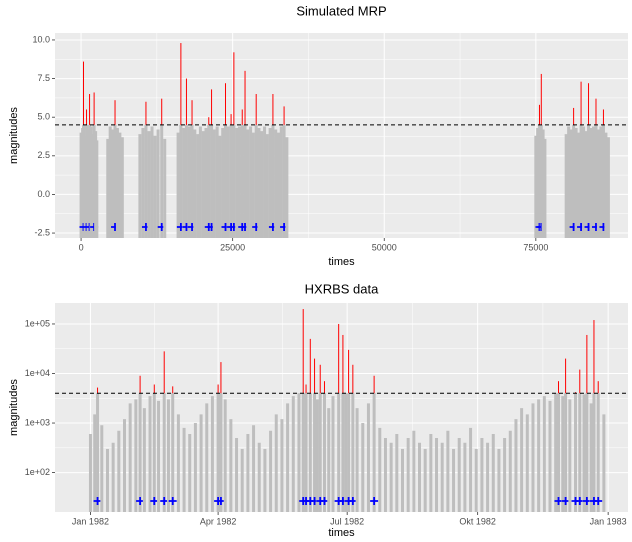  What do you see at coordinates (341, 10) in the screenshot?
I see `chart-title: Simulated MRP` at bounding box center [341, 10].